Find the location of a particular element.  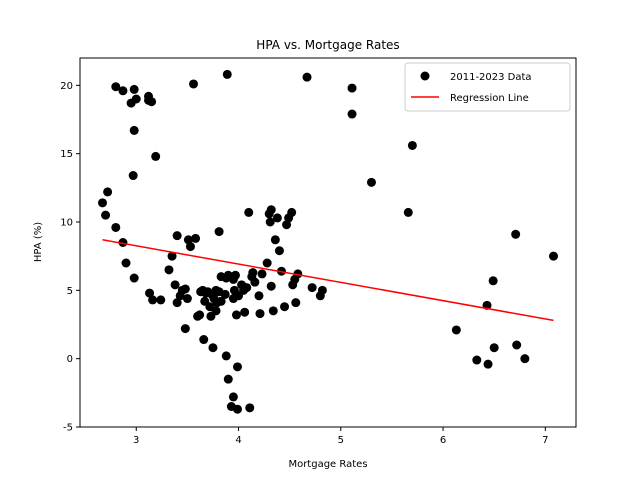

y-tick-label: -5 is located at coordinates (68, 428).